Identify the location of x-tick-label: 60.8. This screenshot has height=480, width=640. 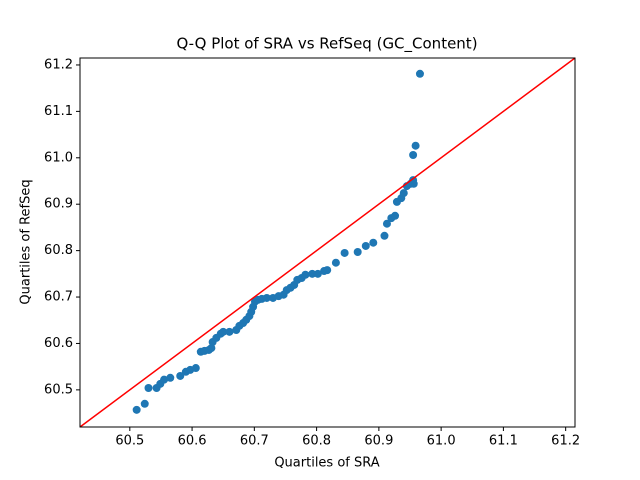
(316, 441).